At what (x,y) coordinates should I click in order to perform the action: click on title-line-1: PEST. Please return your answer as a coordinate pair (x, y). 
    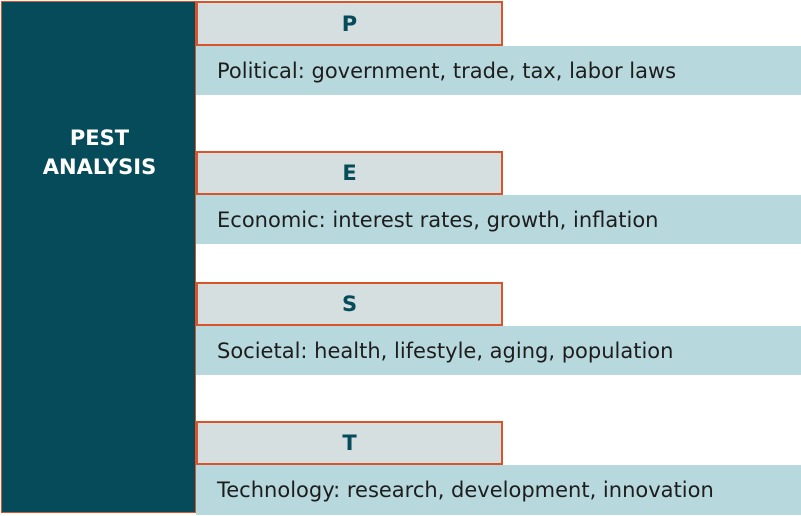
    Looking at the image, I should click on (99, 138).